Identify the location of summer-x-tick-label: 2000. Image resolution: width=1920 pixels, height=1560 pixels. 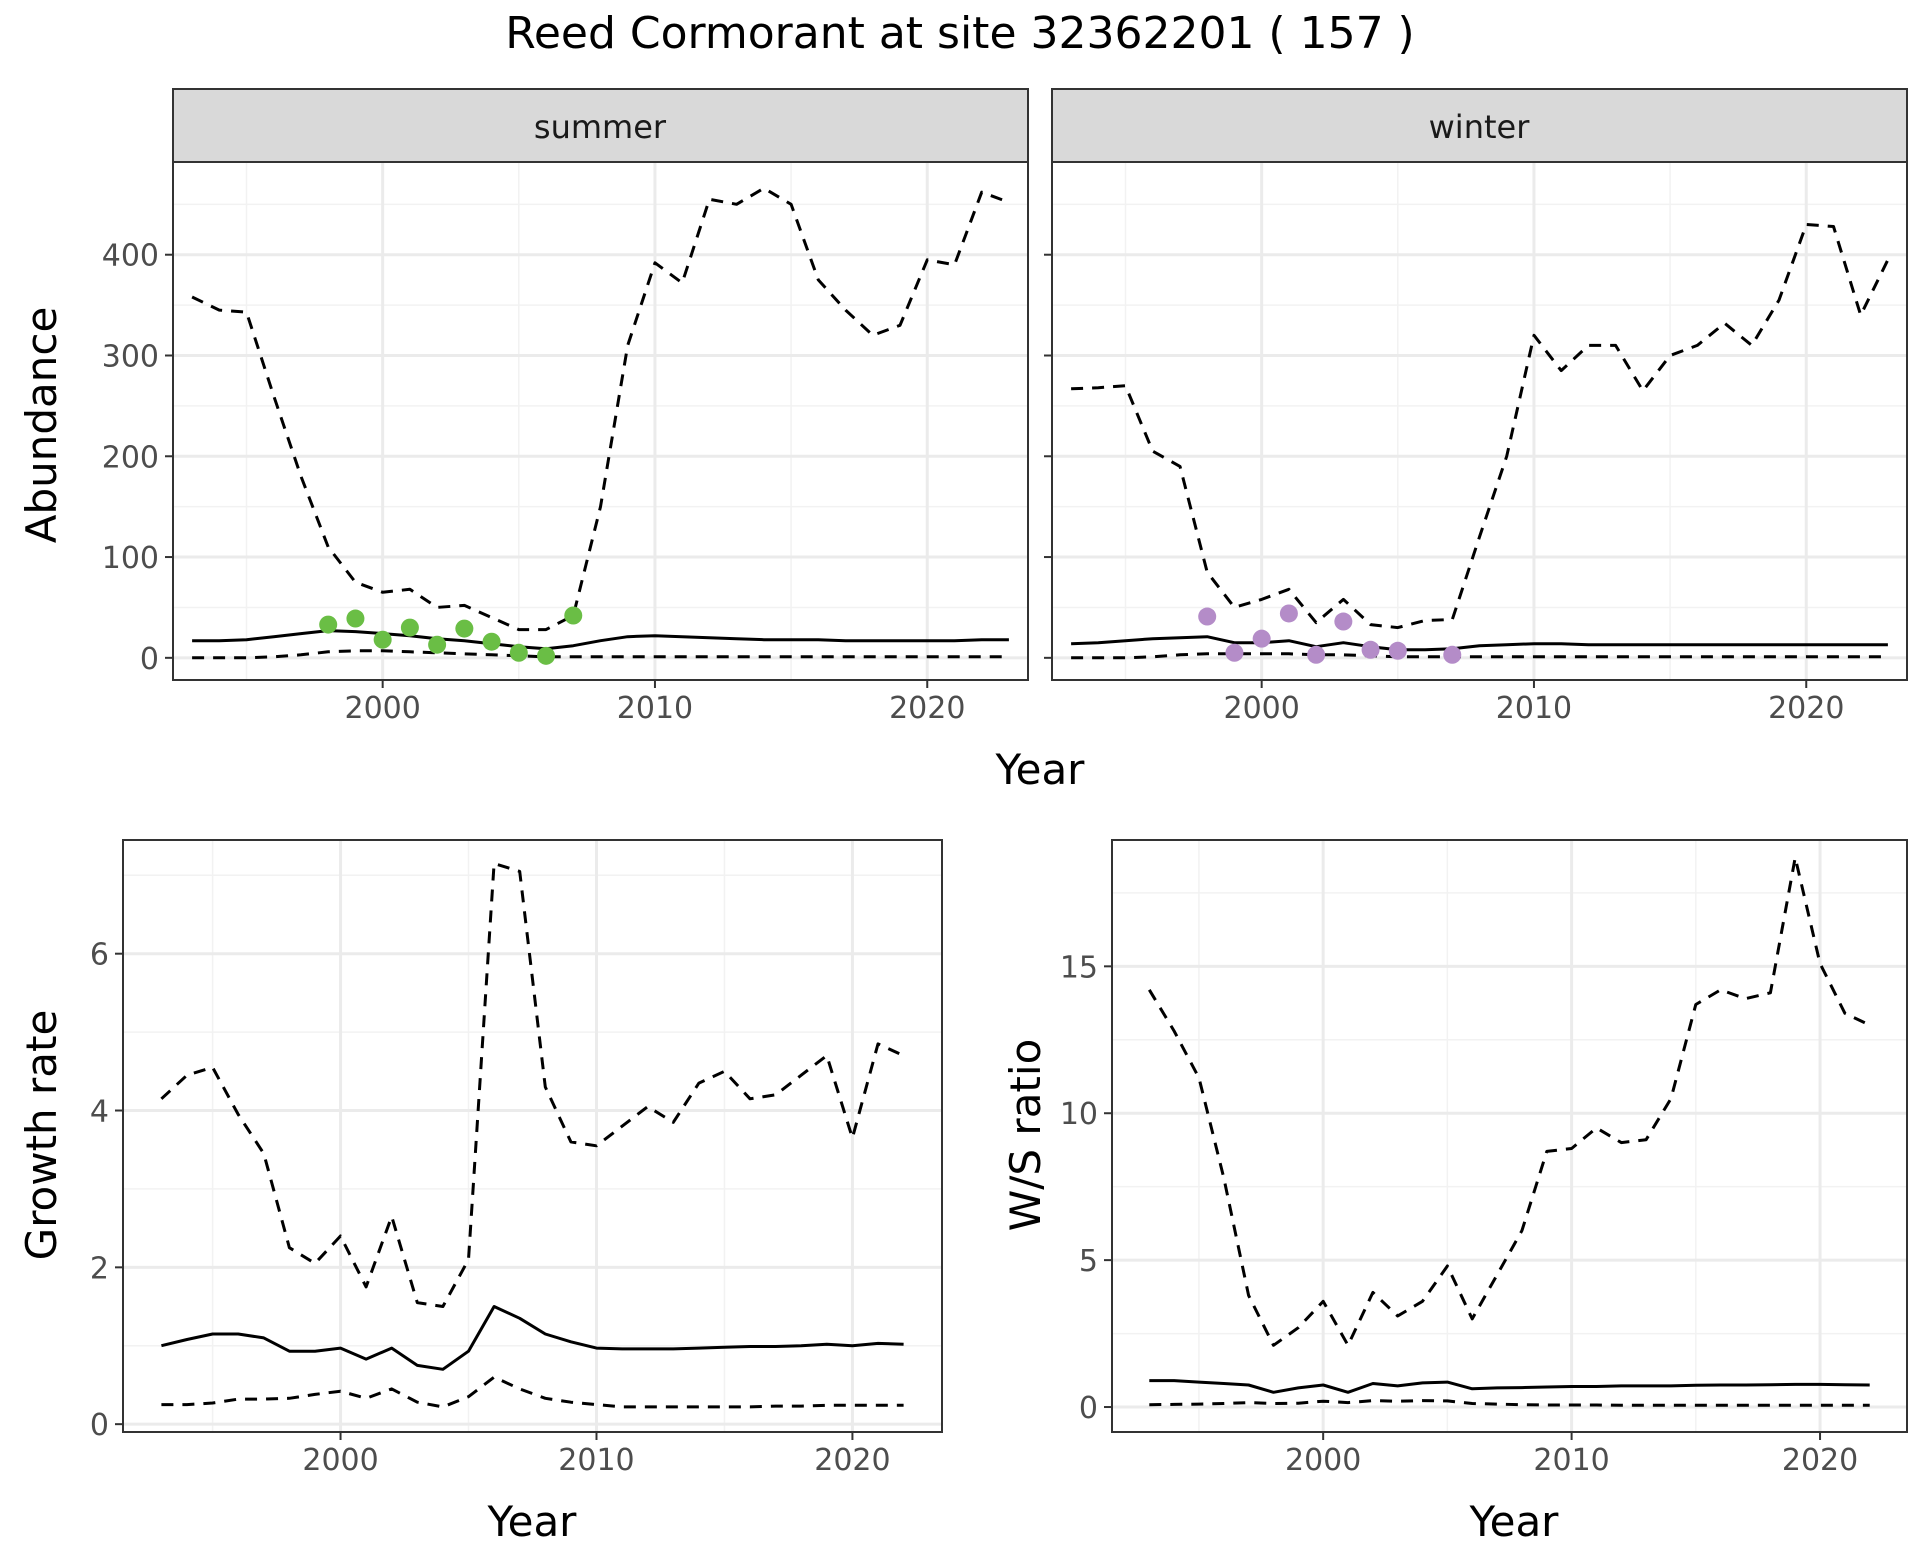
(382, 708).